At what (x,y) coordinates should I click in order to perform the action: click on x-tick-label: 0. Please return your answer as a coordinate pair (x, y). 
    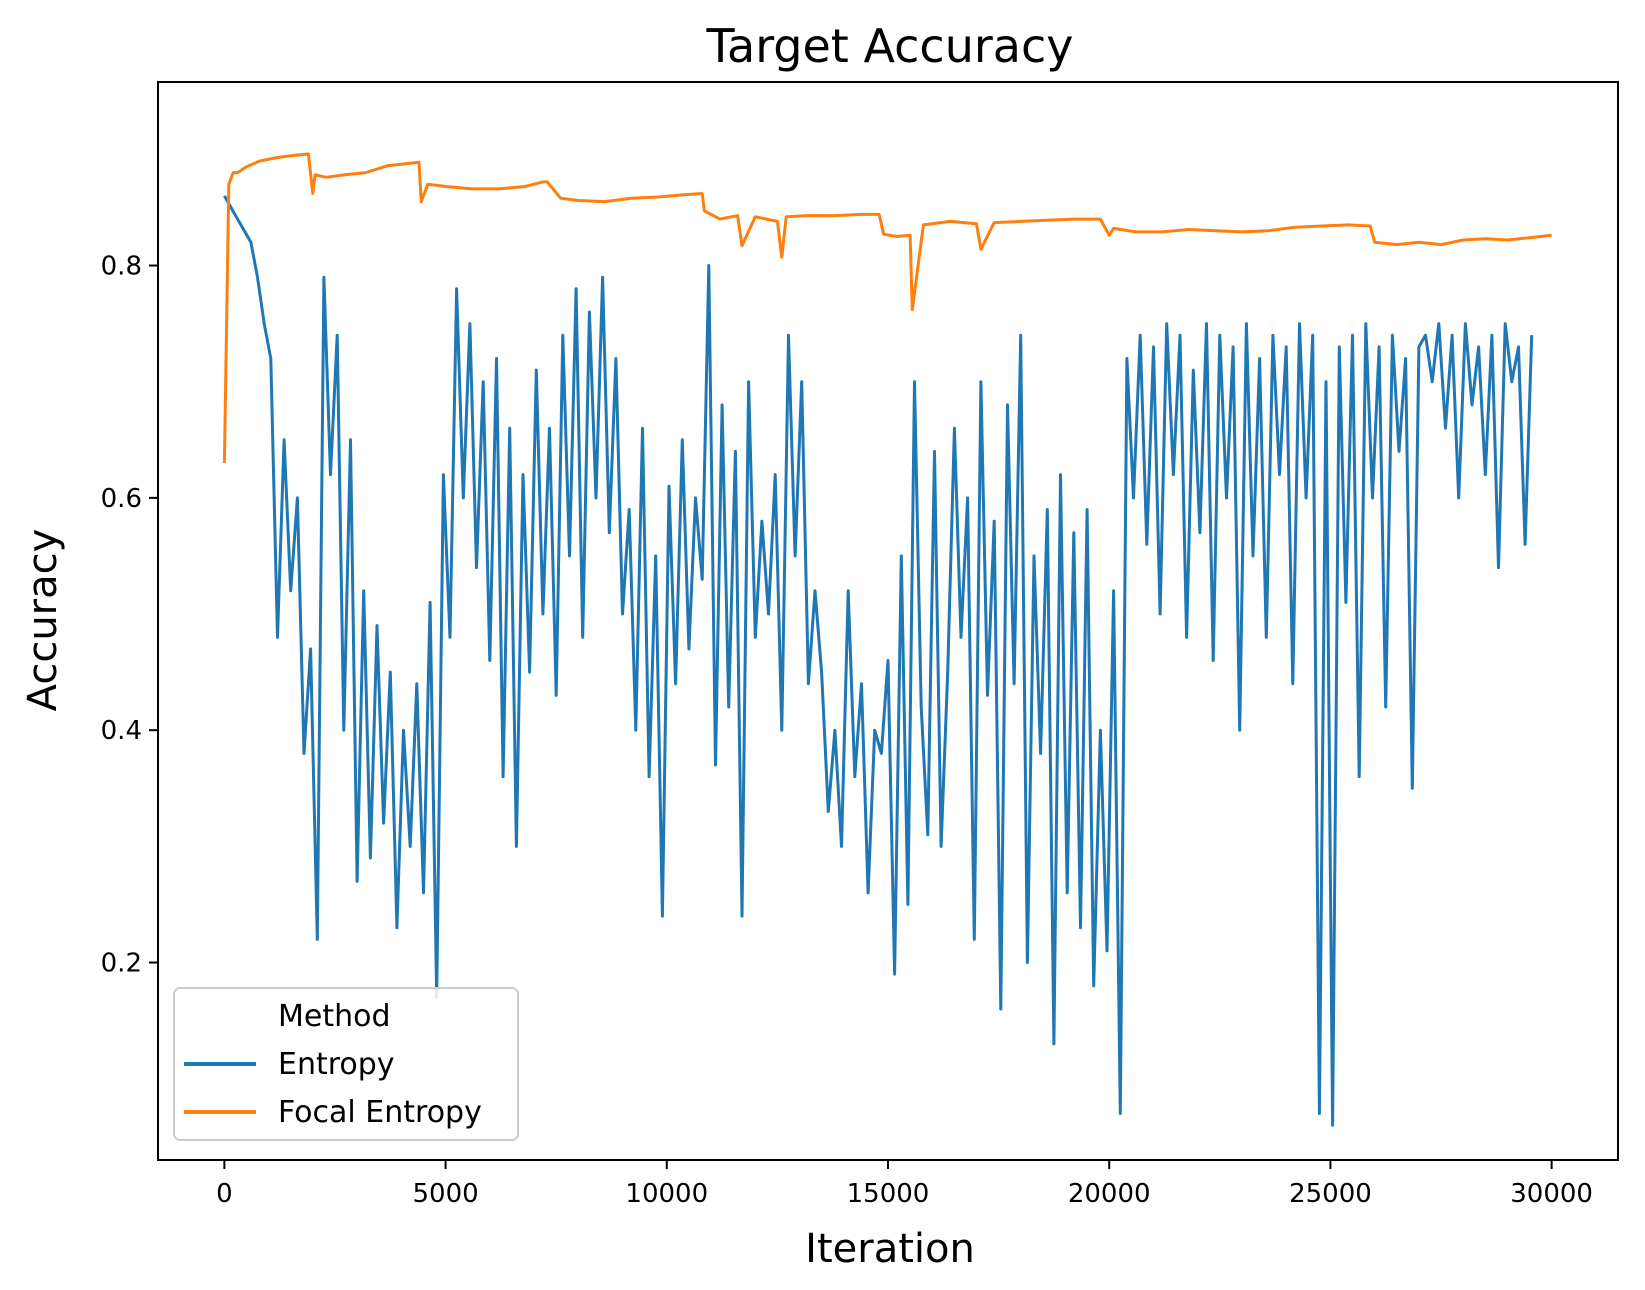
    Looking at the image, I should click on (224, 1194).